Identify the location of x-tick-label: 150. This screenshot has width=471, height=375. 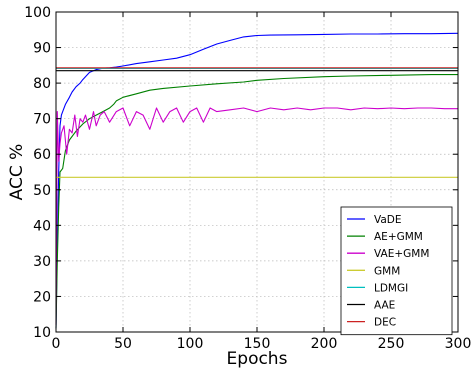
(257, 344).